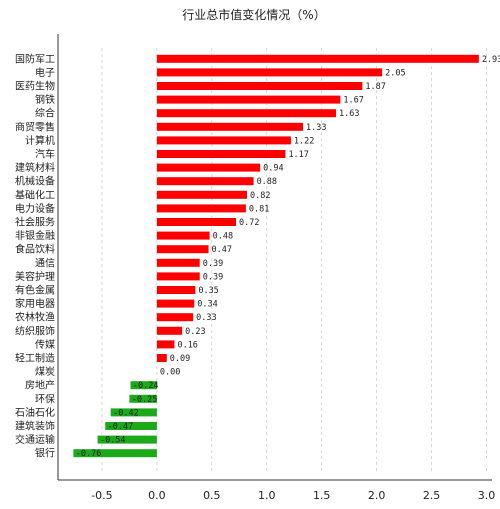  What do you see at coordinates (45, 398) in the screenshot?
I see `category-label: 环保` at bounding box center [45, 398].